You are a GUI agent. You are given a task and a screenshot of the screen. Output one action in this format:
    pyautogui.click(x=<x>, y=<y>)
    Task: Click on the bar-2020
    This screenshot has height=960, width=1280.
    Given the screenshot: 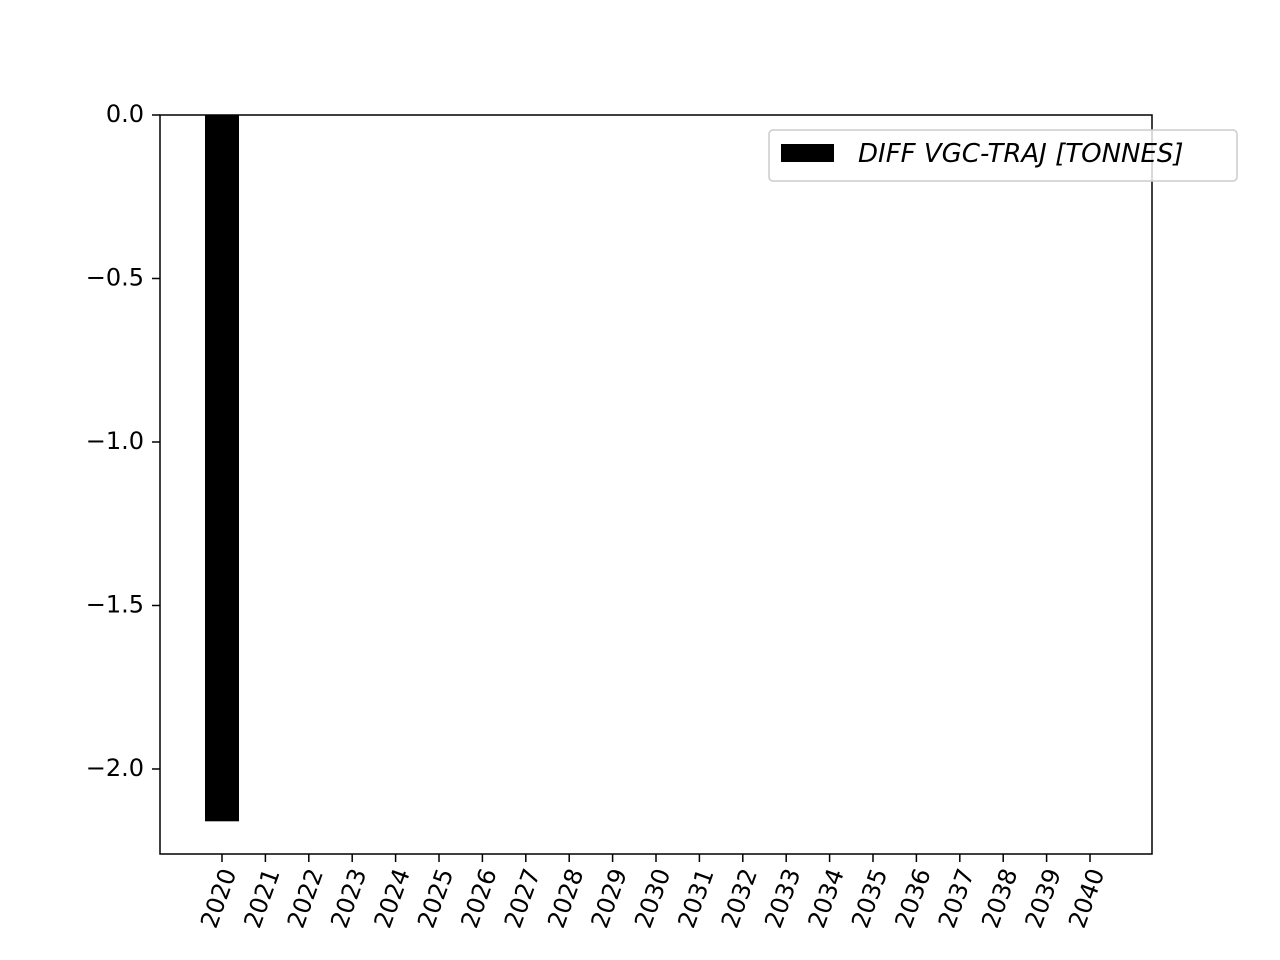 What is the action you would take?
    pyautogui.click(x=222, y=468)
    